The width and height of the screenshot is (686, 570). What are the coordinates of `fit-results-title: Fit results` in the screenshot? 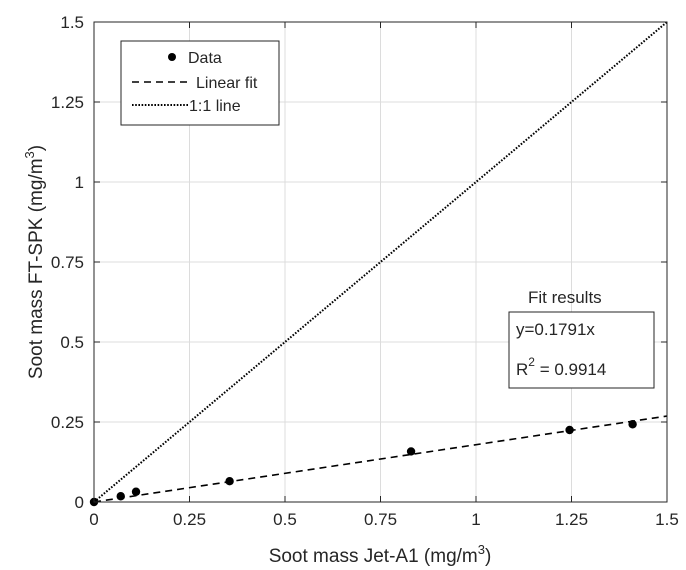 It's located at (565, 297).